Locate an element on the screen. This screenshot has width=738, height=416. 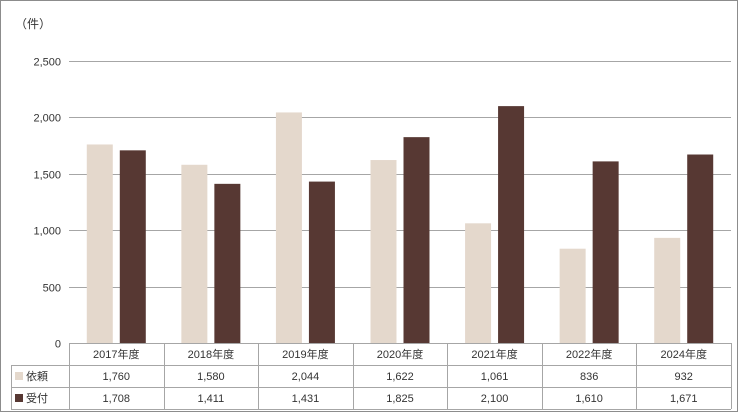
data-label: 2,044 is located at coordinates (306, 377).